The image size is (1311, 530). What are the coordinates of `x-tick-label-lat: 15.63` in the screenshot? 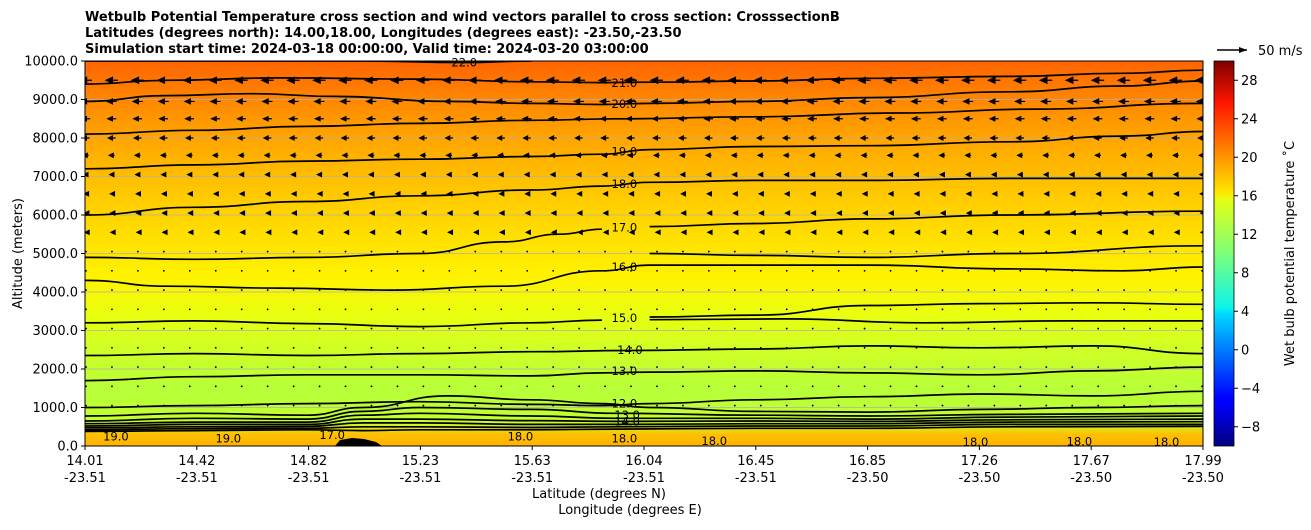 It's located at (532, 461).